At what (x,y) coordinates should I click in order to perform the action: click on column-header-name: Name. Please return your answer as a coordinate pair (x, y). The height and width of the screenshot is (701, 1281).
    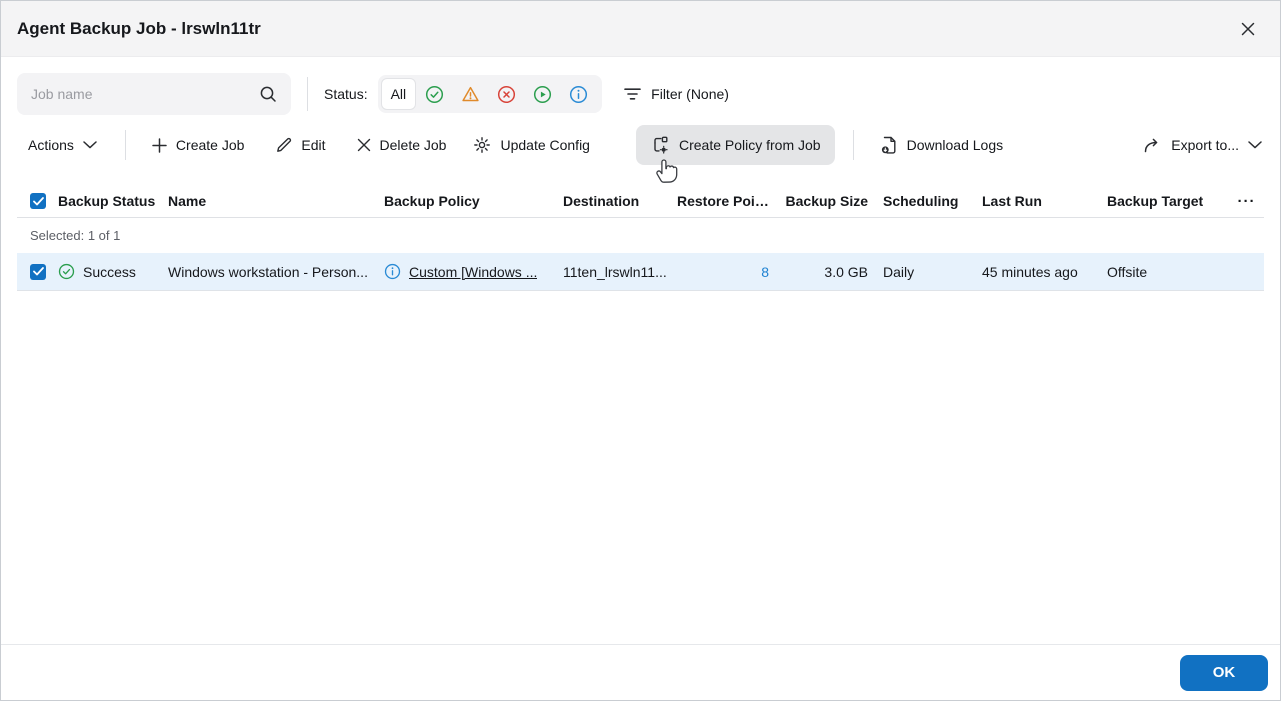
    Looking at the image, I should click on (187, 201).